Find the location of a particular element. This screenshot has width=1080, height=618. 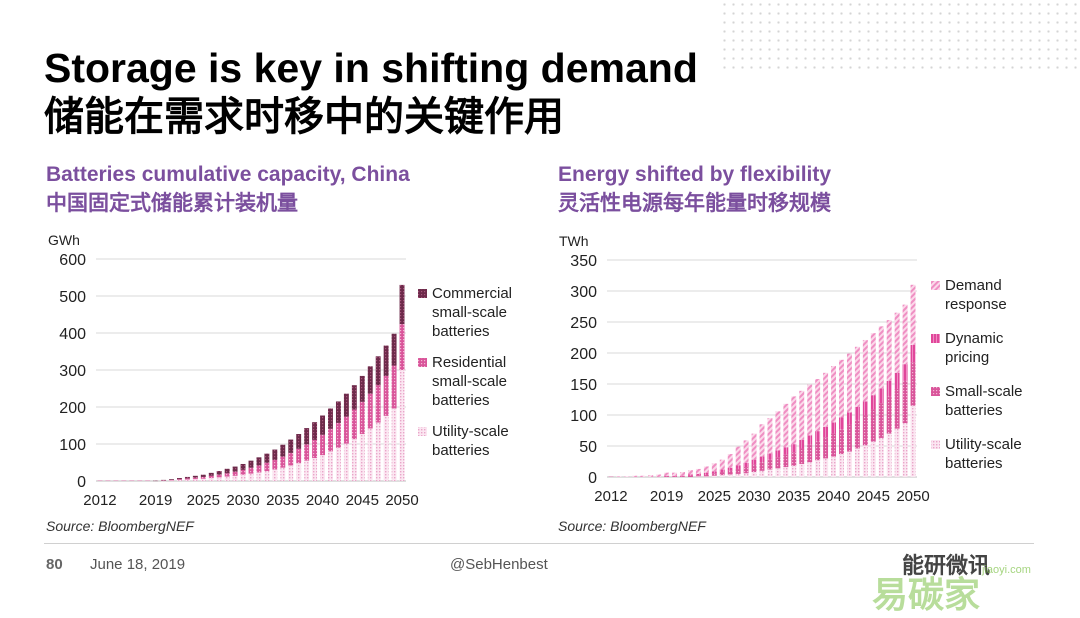

bar-residential-2048 is located at coordinates (386, 395).